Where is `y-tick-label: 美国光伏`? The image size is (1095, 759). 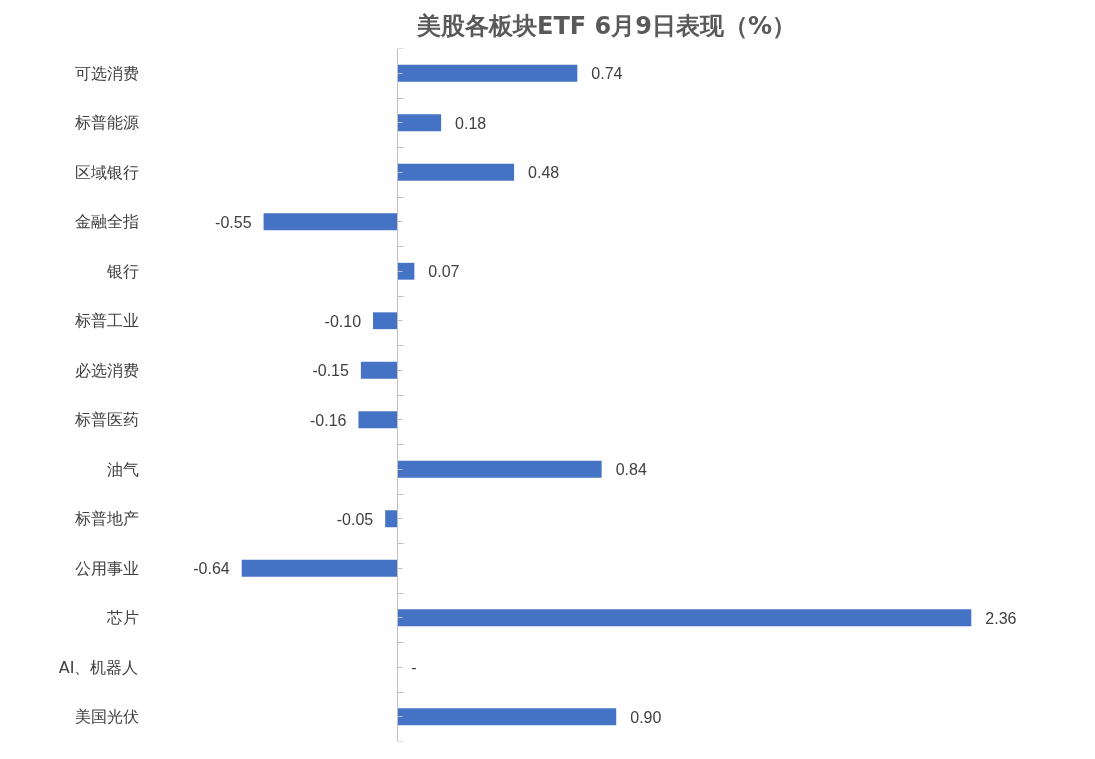
y-tick-label: 美国光伏 is located at coordinates (106, 717).